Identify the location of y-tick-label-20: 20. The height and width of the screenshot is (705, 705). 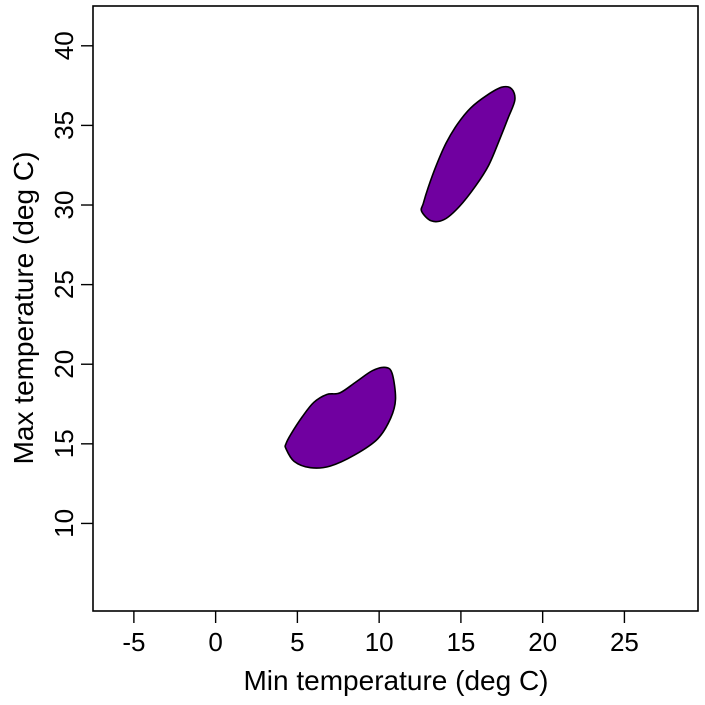
(64, 364).